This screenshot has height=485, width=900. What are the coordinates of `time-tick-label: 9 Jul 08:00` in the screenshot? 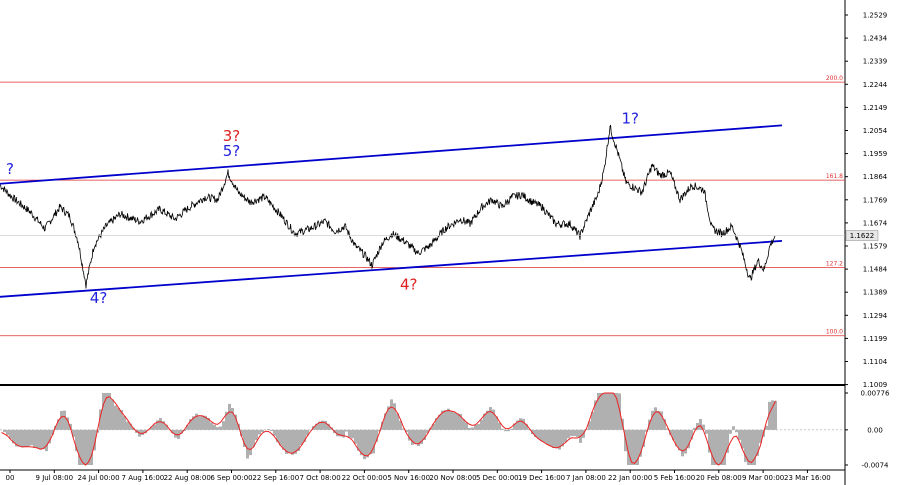 It's located at (55, 478).